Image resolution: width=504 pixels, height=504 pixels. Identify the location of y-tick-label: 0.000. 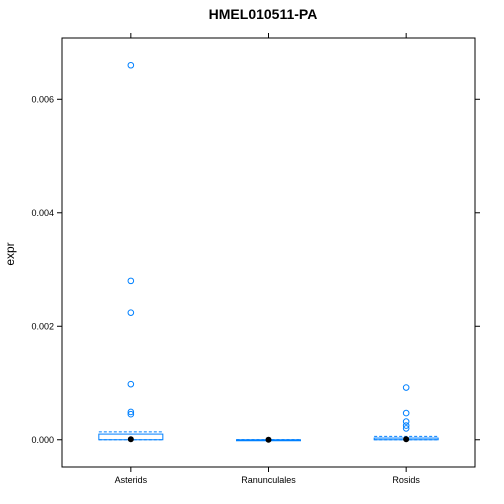
(42, 440).